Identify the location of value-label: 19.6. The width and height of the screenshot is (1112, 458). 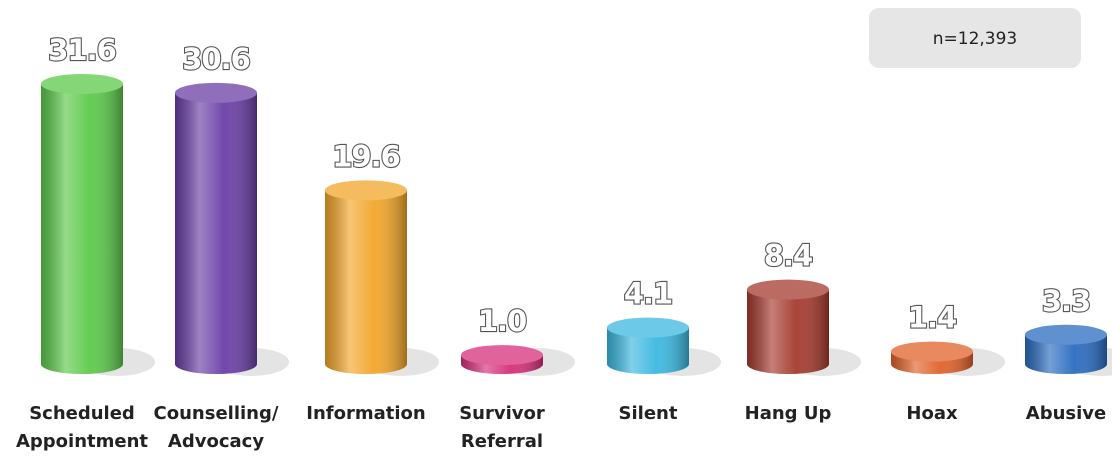
(366, 156).